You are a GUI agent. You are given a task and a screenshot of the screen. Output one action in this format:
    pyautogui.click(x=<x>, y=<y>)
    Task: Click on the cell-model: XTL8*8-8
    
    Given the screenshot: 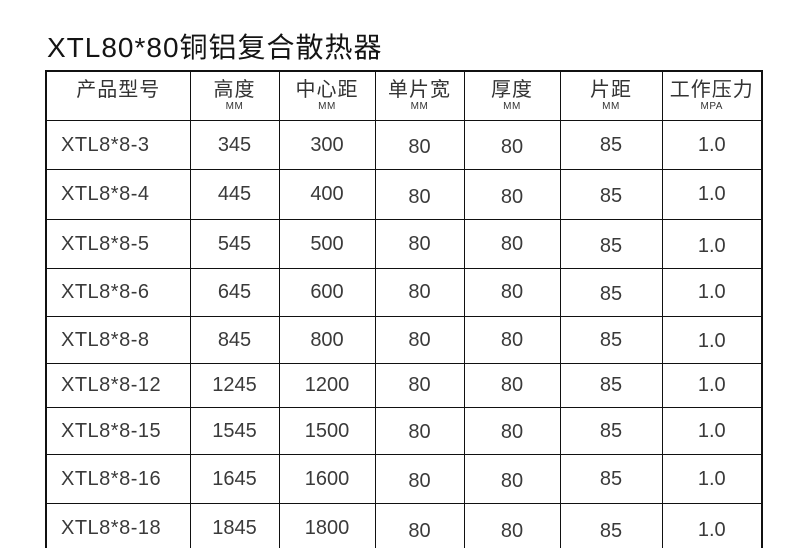 What is the action you would take?
    pyautogui.click(x=118, y=340)
    